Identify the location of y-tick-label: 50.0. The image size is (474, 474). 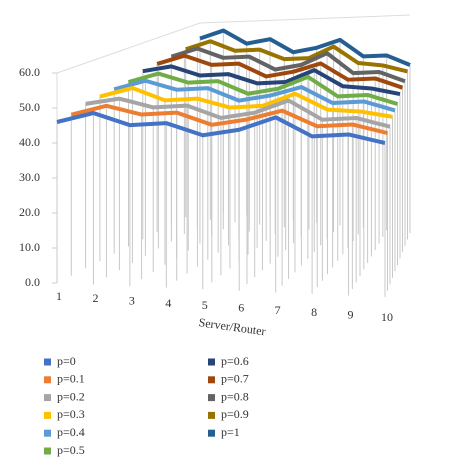
(29, 107).